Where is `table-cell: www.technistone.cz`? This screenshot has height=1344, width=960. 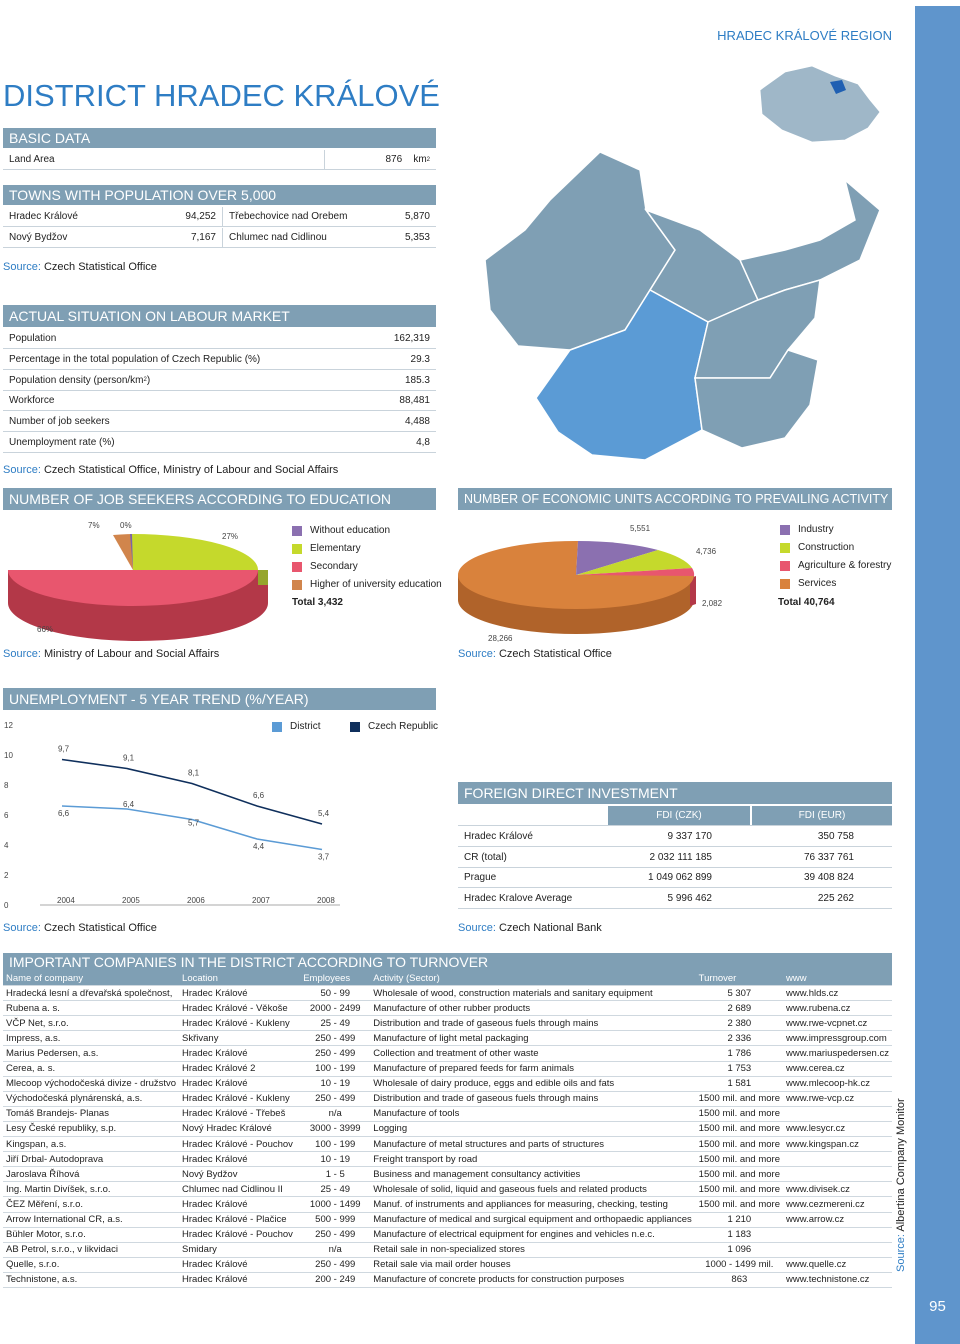
table-cell: www.technistone.cz is located at coordinates (828, 1280).